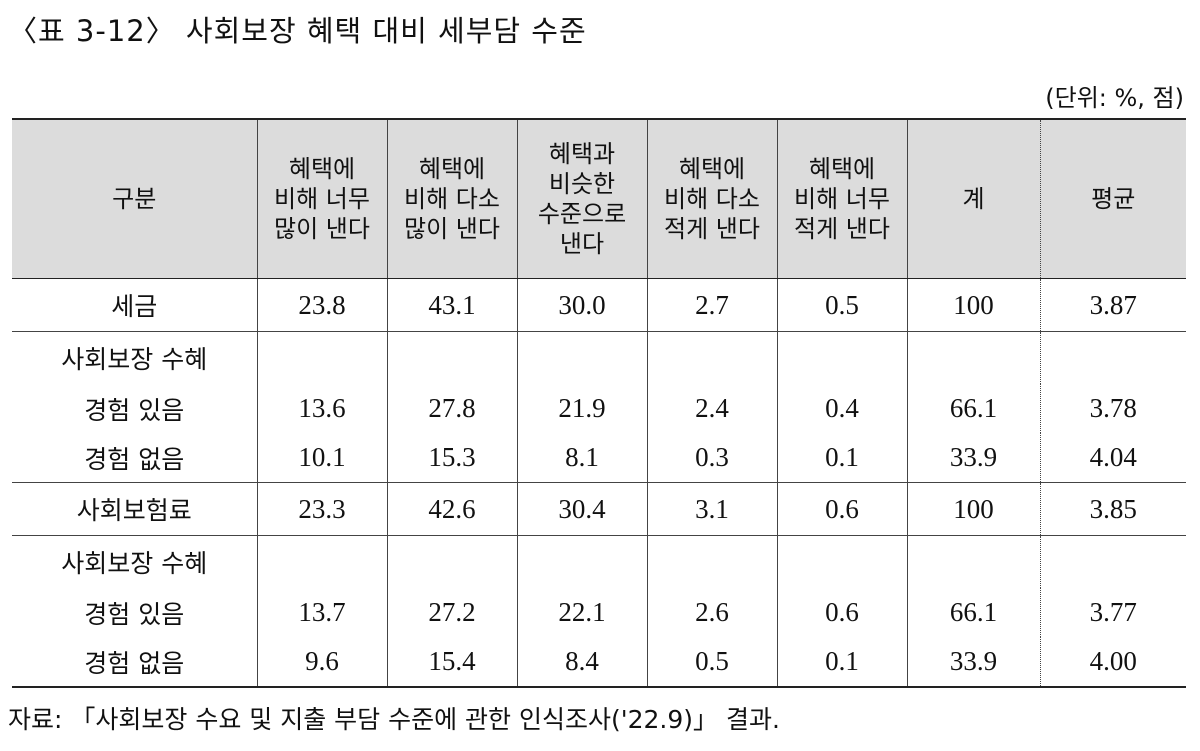  I want to click on header-cell: 혜택에 비해 다소 적게 낸다, so click(711, 199).